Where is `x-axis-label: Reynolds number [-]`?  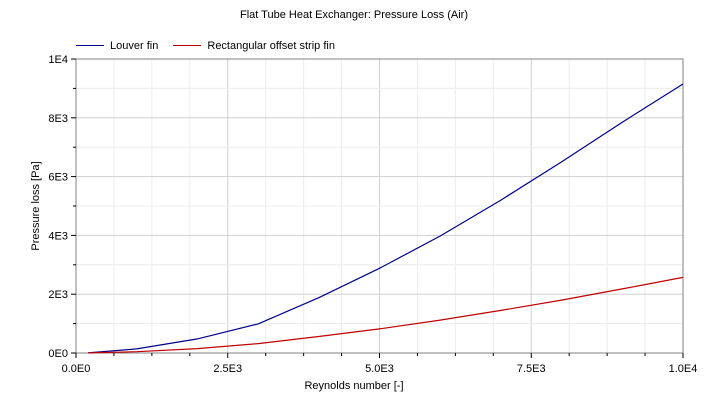 x-axis-label: Reynolds number [-] is located at coordinates (354, 386).